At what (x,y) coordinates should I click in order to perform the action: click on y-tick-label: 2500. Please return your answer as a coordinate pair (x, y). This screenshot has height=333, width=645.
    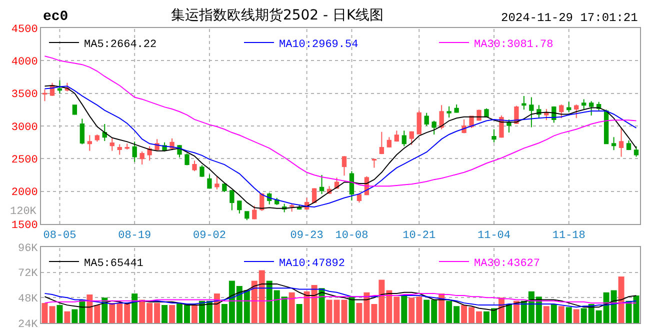
    Looking at the image, I should click on (24, 160).